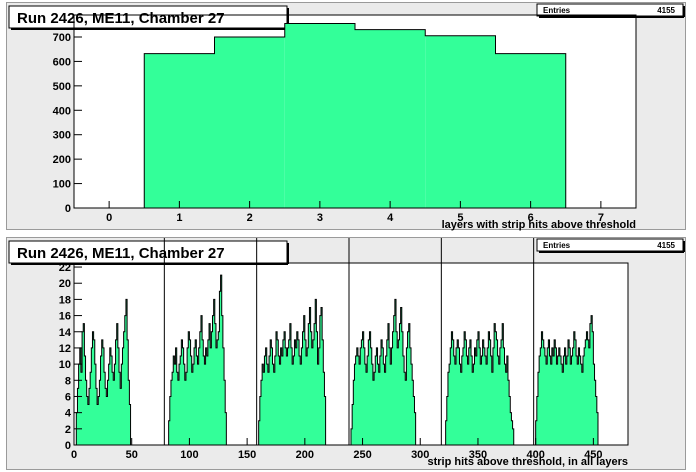 The image size is (696, 472). Describe the element at coordinates (65, 333) in the screenshot. I see `y-tick-label: 14` at that location.